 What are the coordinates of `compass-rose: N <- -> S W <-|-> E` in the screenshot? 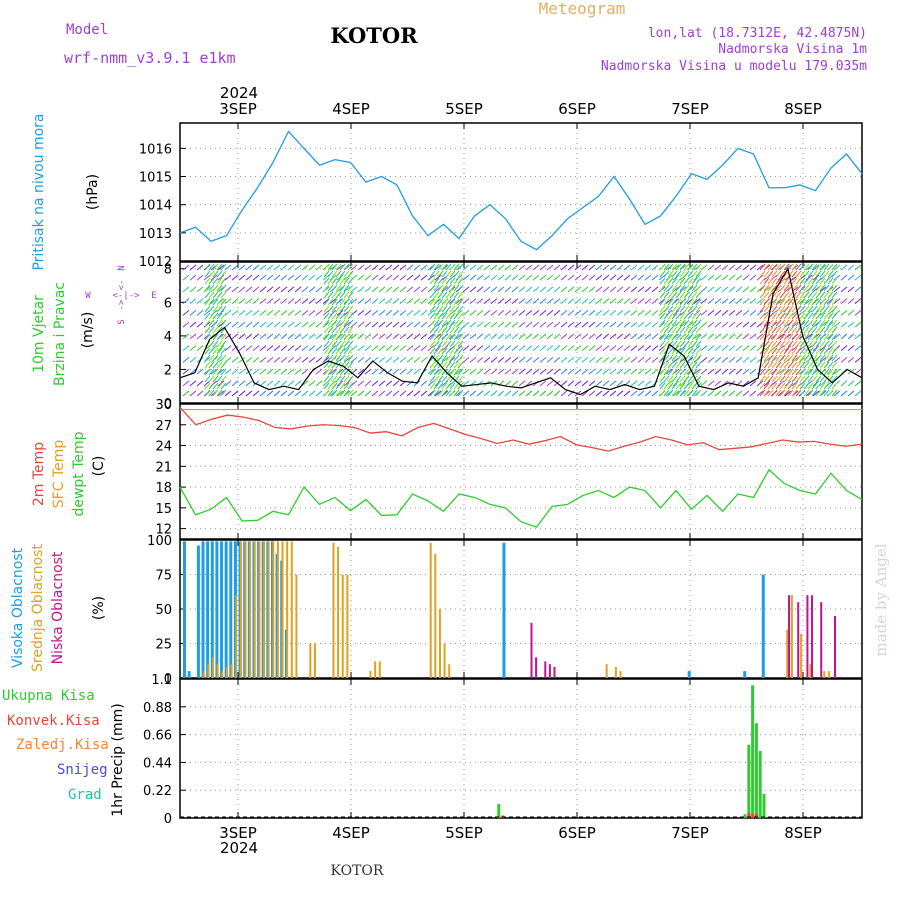 It's located at (120, 294).